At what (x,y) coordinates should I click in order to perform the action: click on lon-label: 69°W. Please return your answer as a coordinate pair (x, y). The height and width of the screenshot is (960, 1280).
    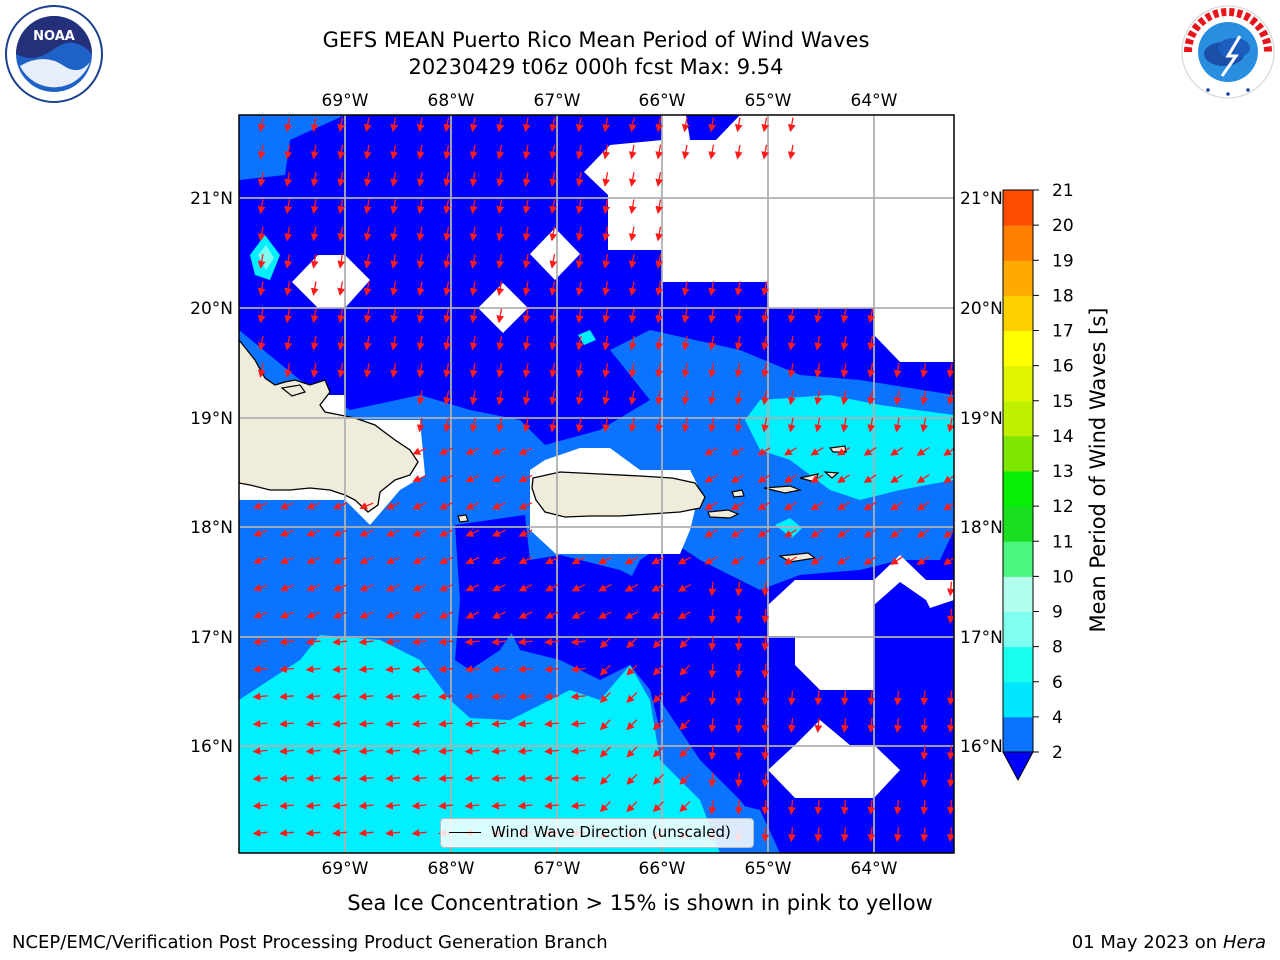
    Looking at the image, I should click on (345, 101).